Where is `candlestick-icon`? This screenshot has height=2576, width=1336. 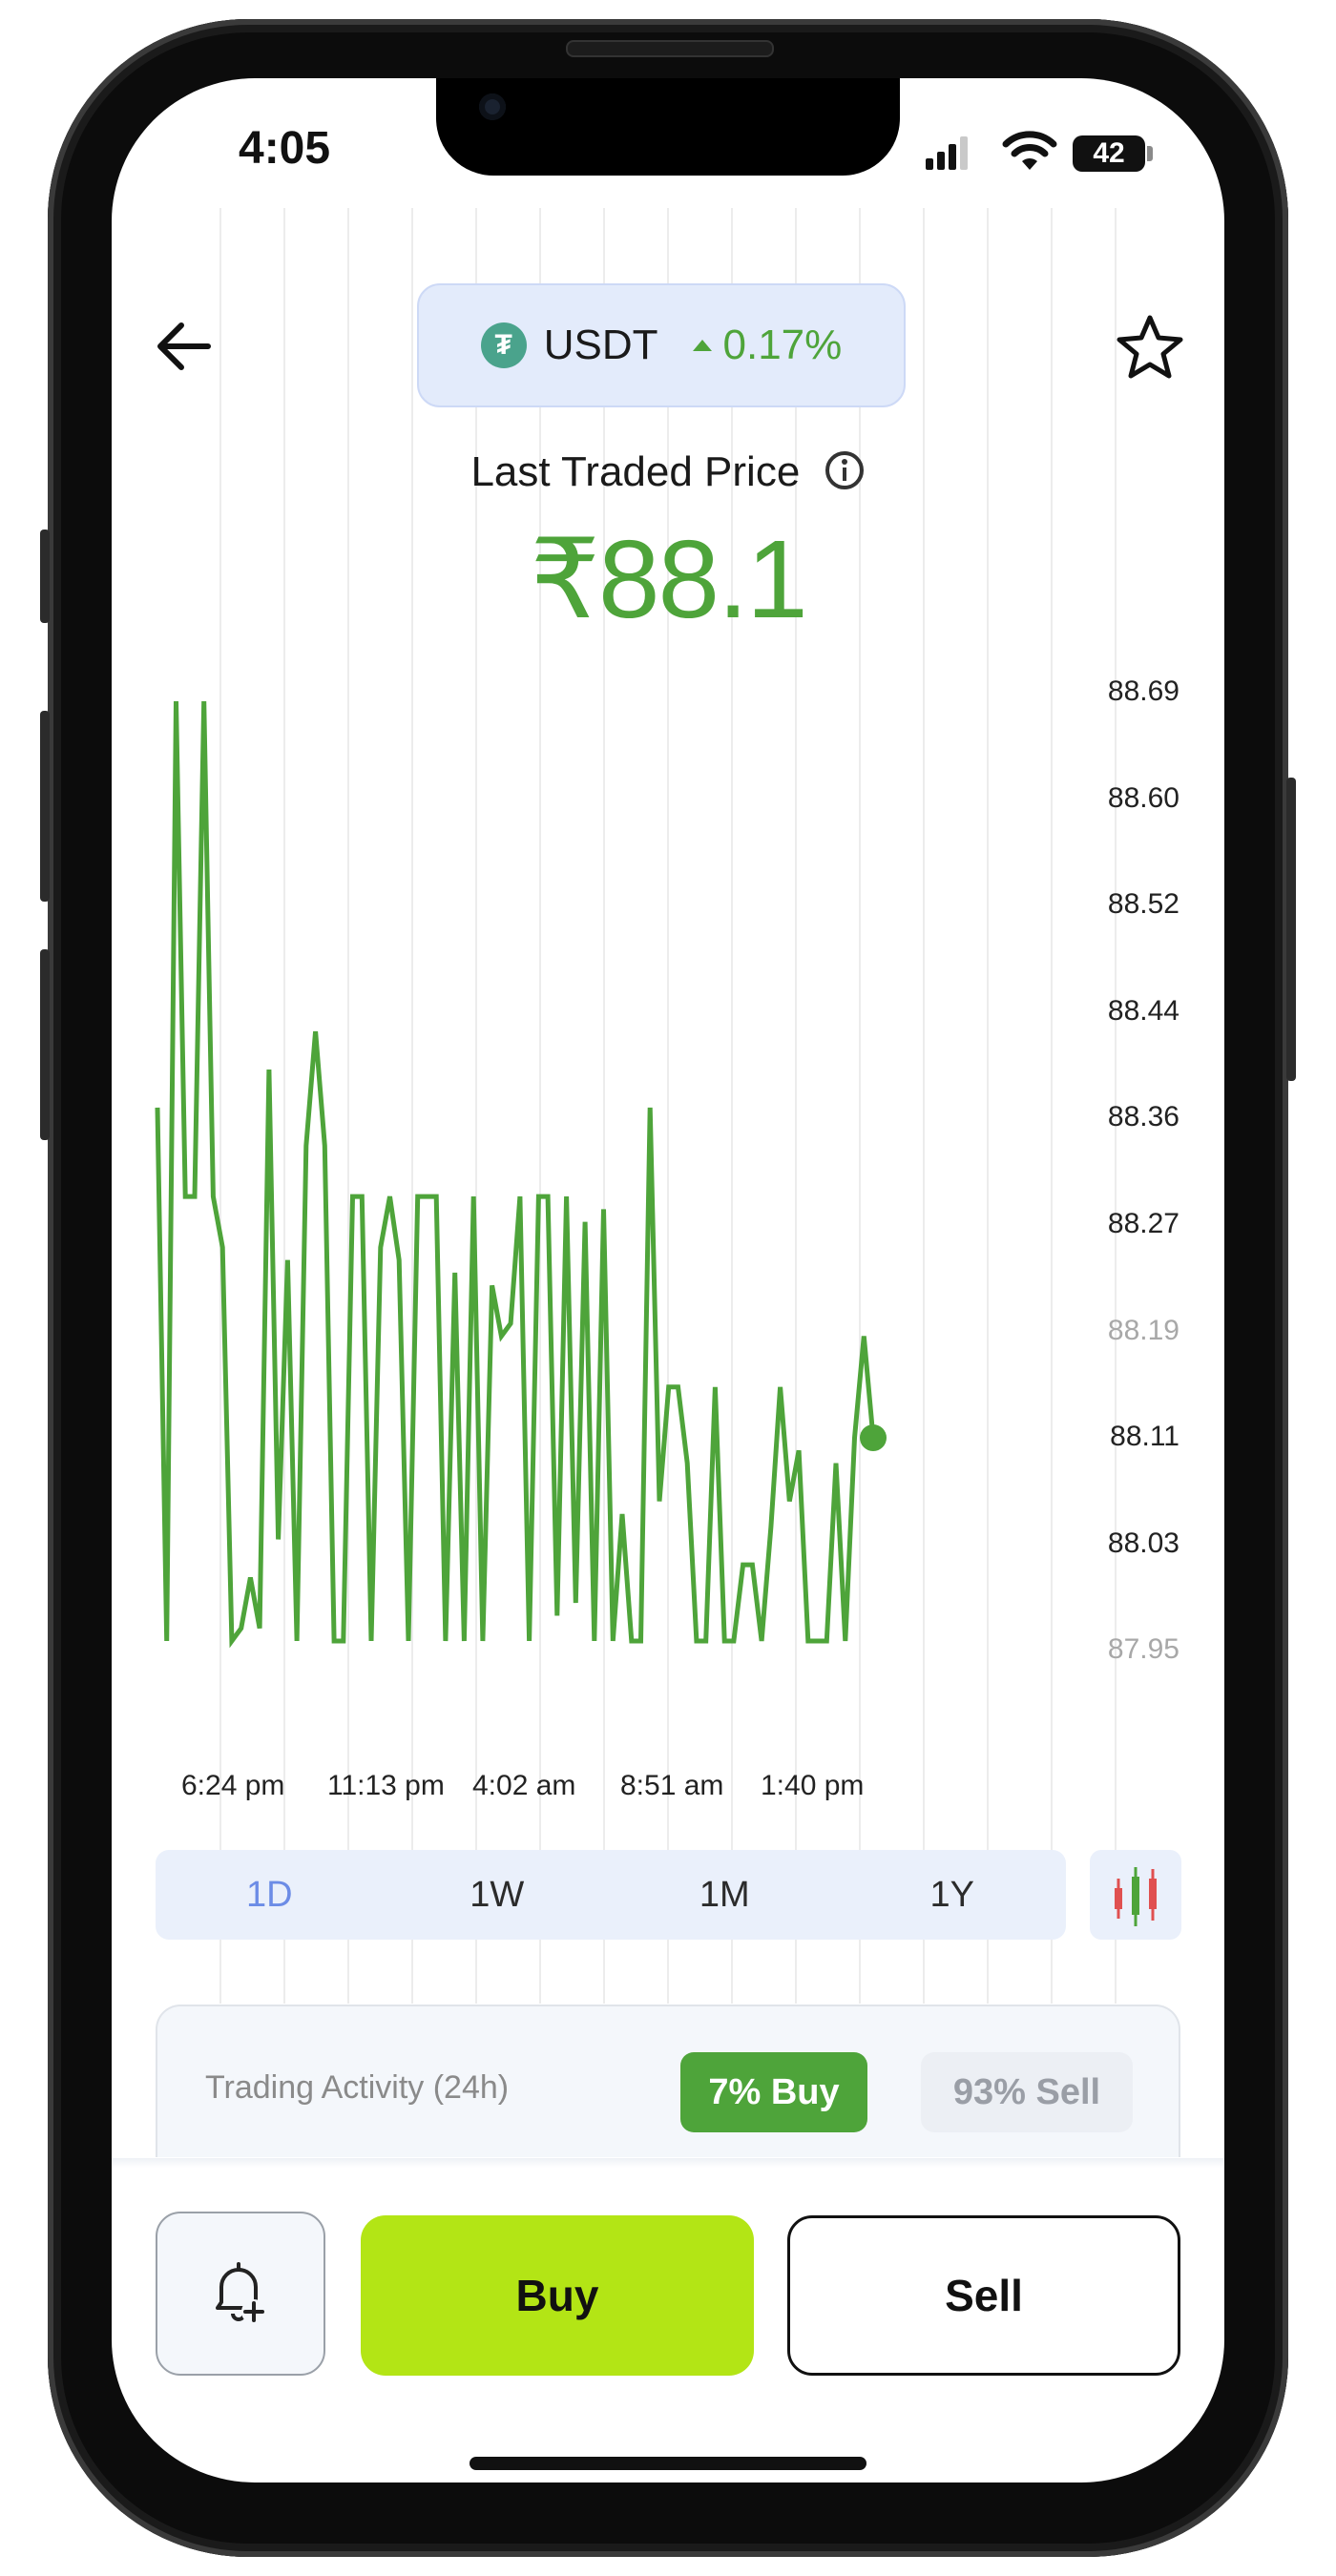
candlestick-icon is located at coordinates (1136, 1896).